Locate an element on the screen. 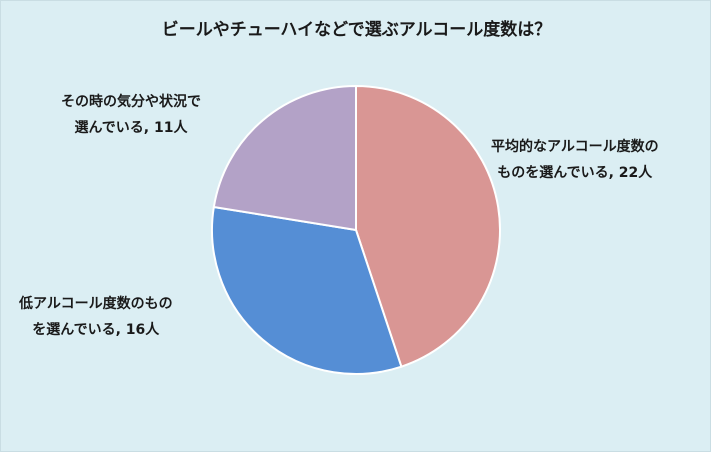  slice-label-mood: その時の気分や状況で 選んでいる, 11人 is located at coordinates (131, 115).